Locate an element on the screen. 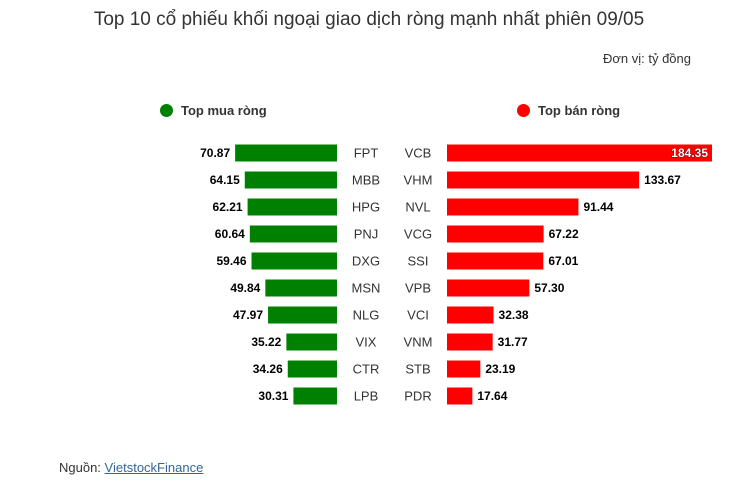 This screenshot has height=498, width=738. buy-value-label: 49.84 is located at coordinates (245, 288).